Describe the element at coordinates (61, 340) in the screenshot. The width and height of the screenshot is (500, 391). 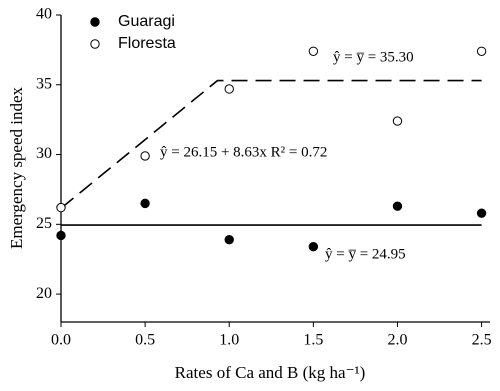
I see `x-tick-label: 0.0` at that location.